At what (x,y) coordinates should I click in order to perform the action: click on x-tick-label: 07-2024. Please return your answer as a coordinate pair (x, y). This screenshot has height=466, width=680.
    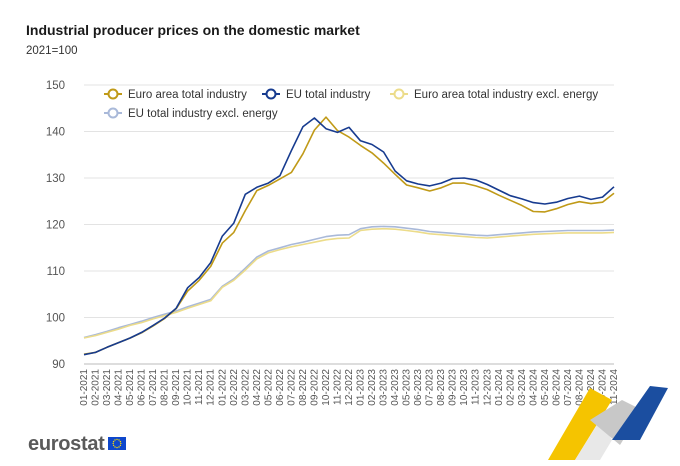
    Looking at the image, I should click on (568, 387).